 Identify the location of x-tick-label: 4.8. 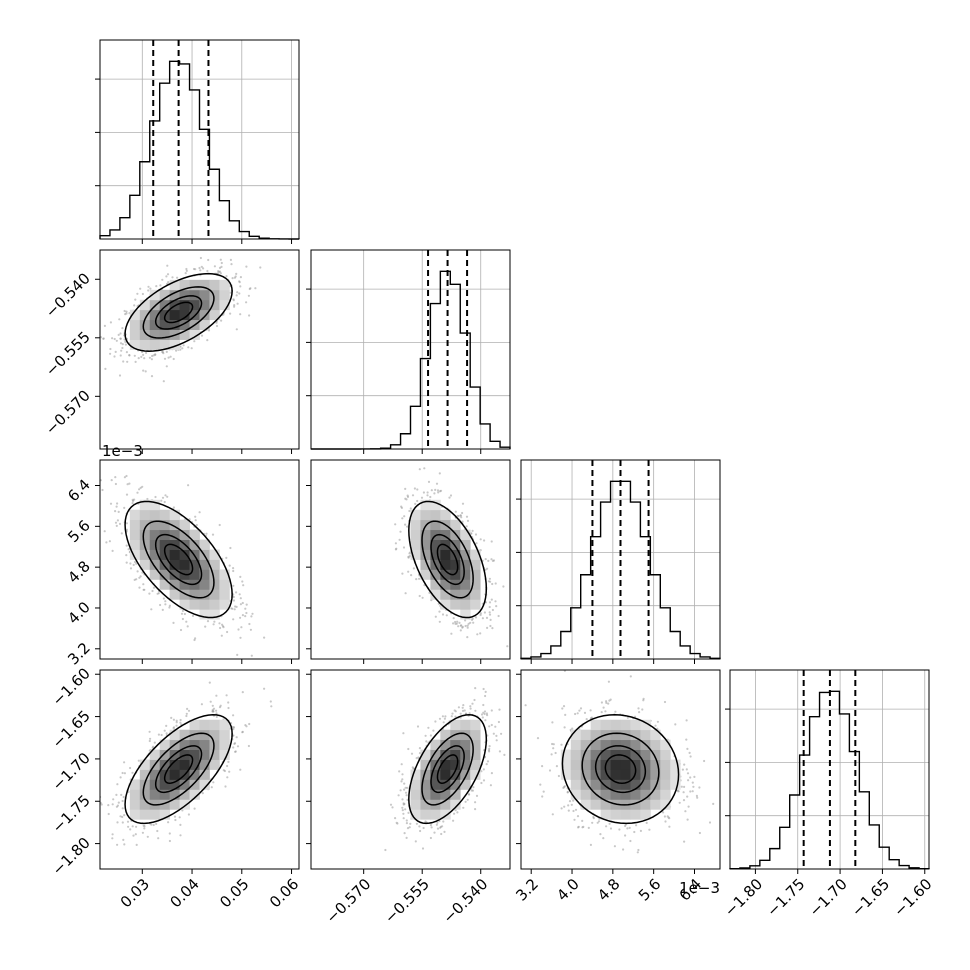
(609, 890).